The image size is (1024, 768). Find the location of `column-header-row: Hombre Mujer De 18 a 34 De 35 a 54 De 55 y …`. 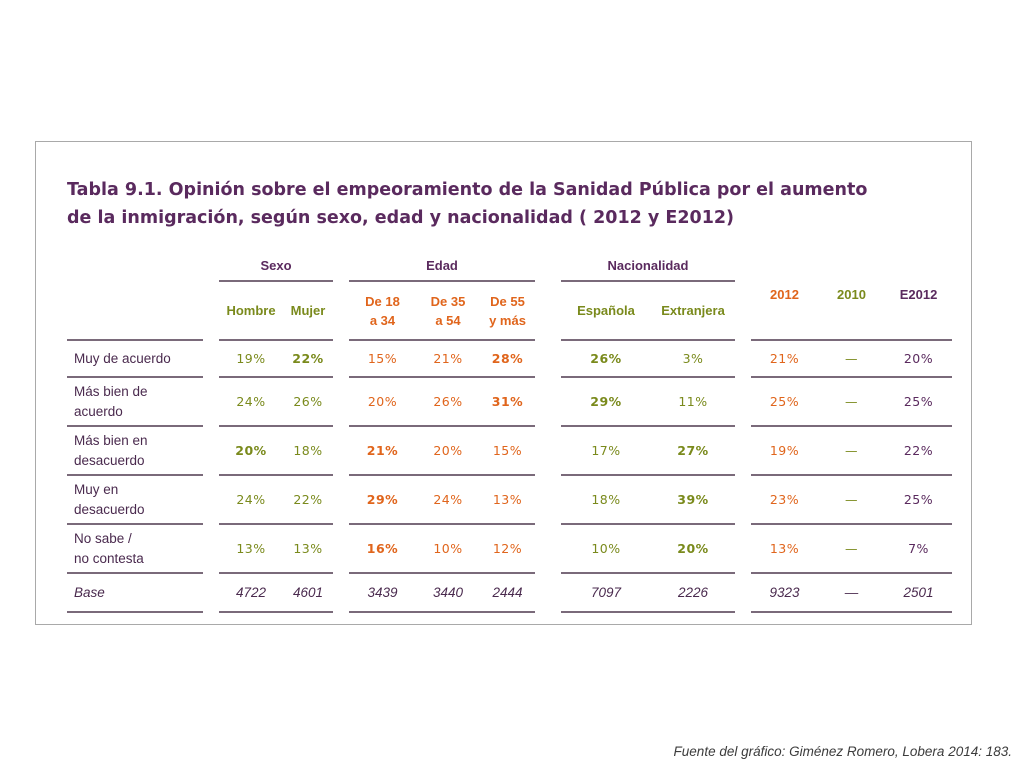

column-header-row: Hombre Mujer De 18 a 34 De 35 a 54 De 55 y … is located at coordinates (509, 311).